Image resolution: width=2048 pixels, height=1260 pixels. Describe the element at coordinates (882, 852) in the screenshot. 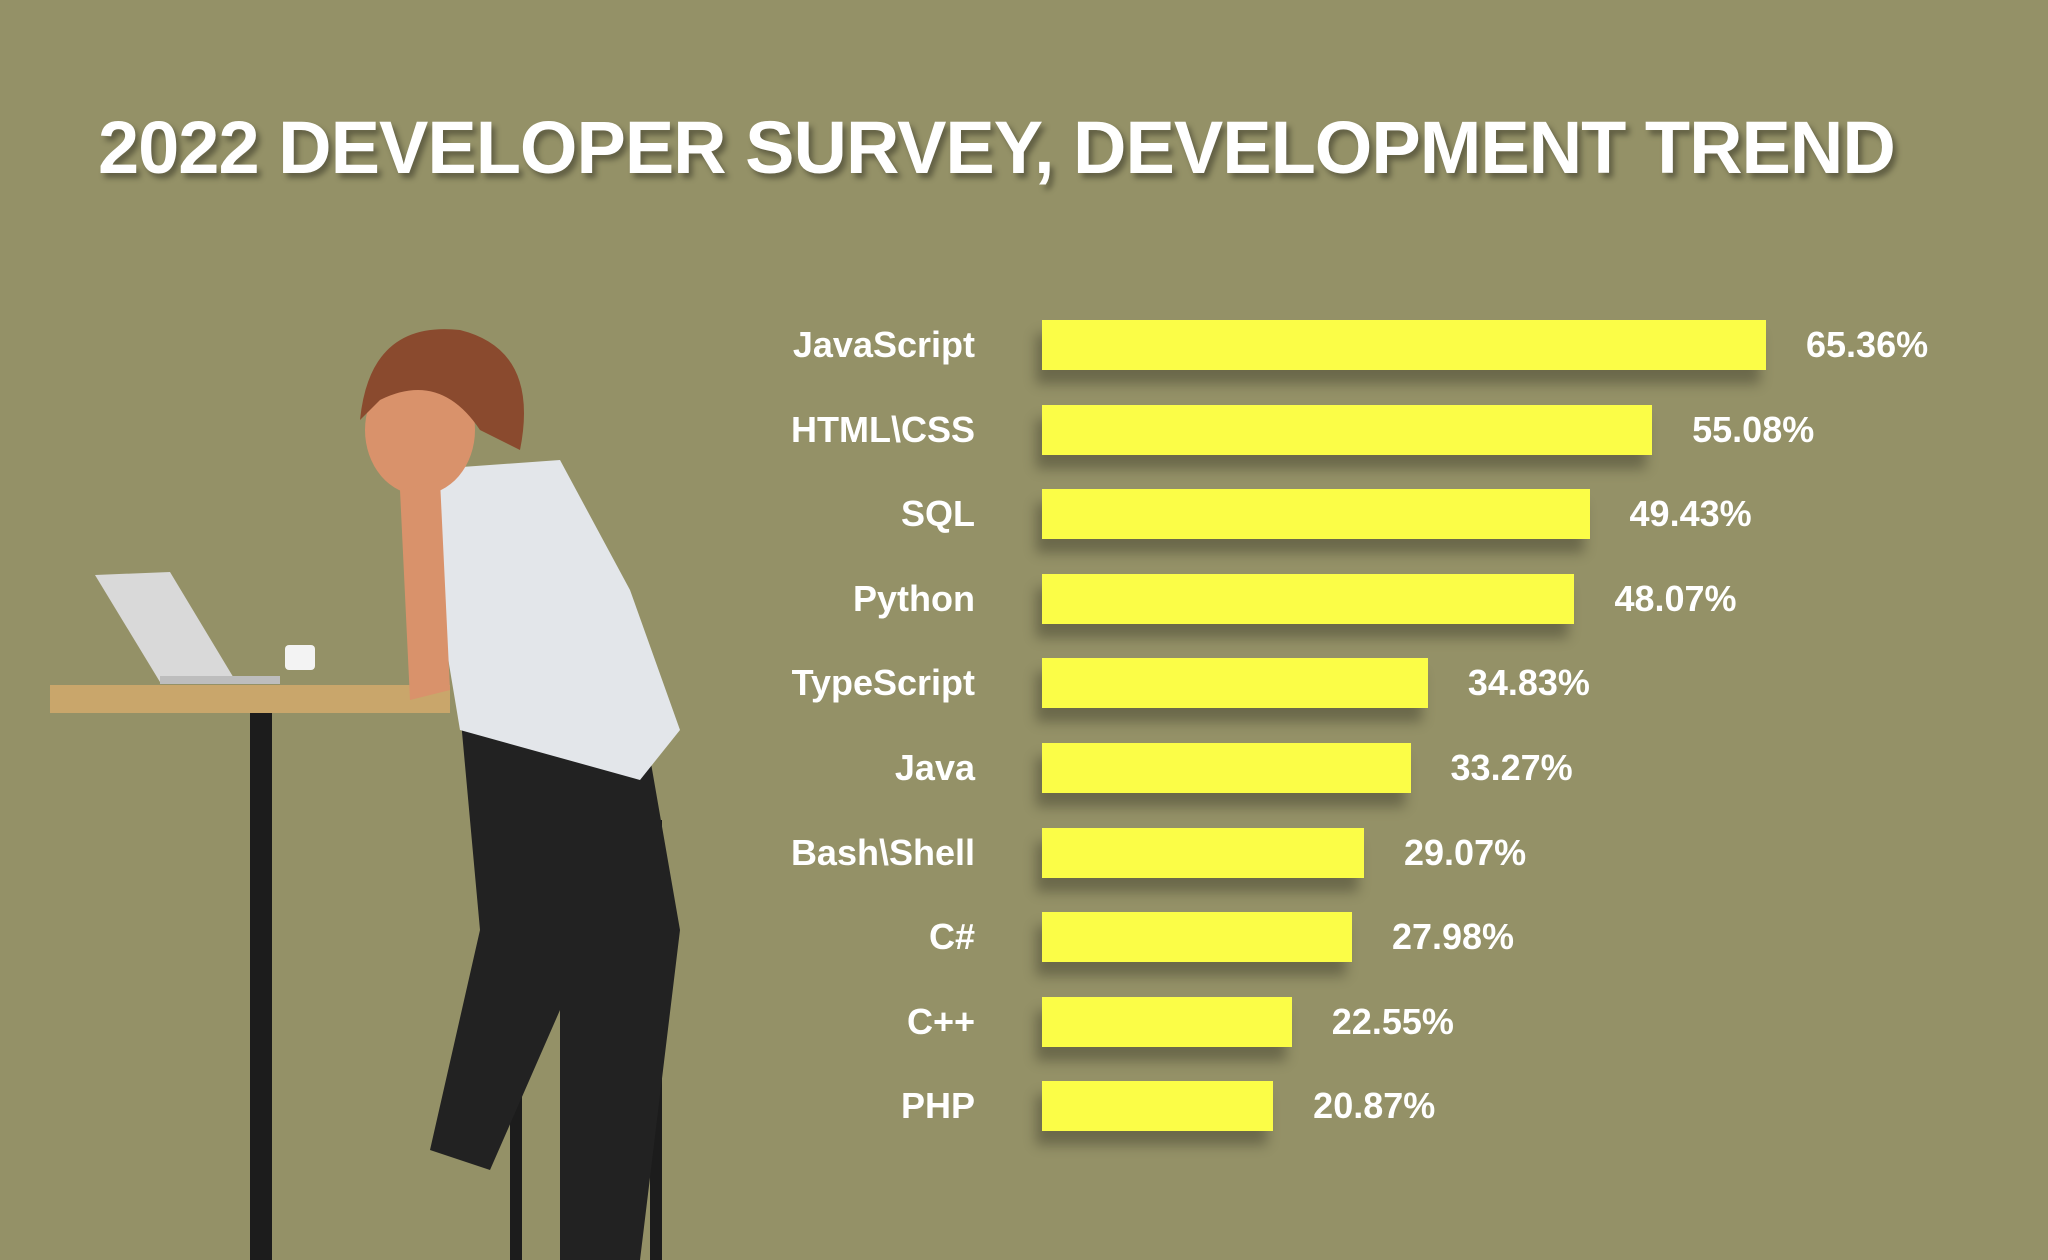

I see `category-label: Bash\Shell` at that location.